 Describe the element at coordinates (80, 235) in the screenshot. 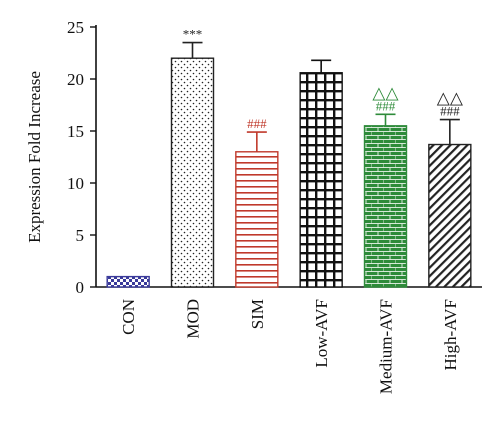

I see `y-tick-label: 5` at that location.